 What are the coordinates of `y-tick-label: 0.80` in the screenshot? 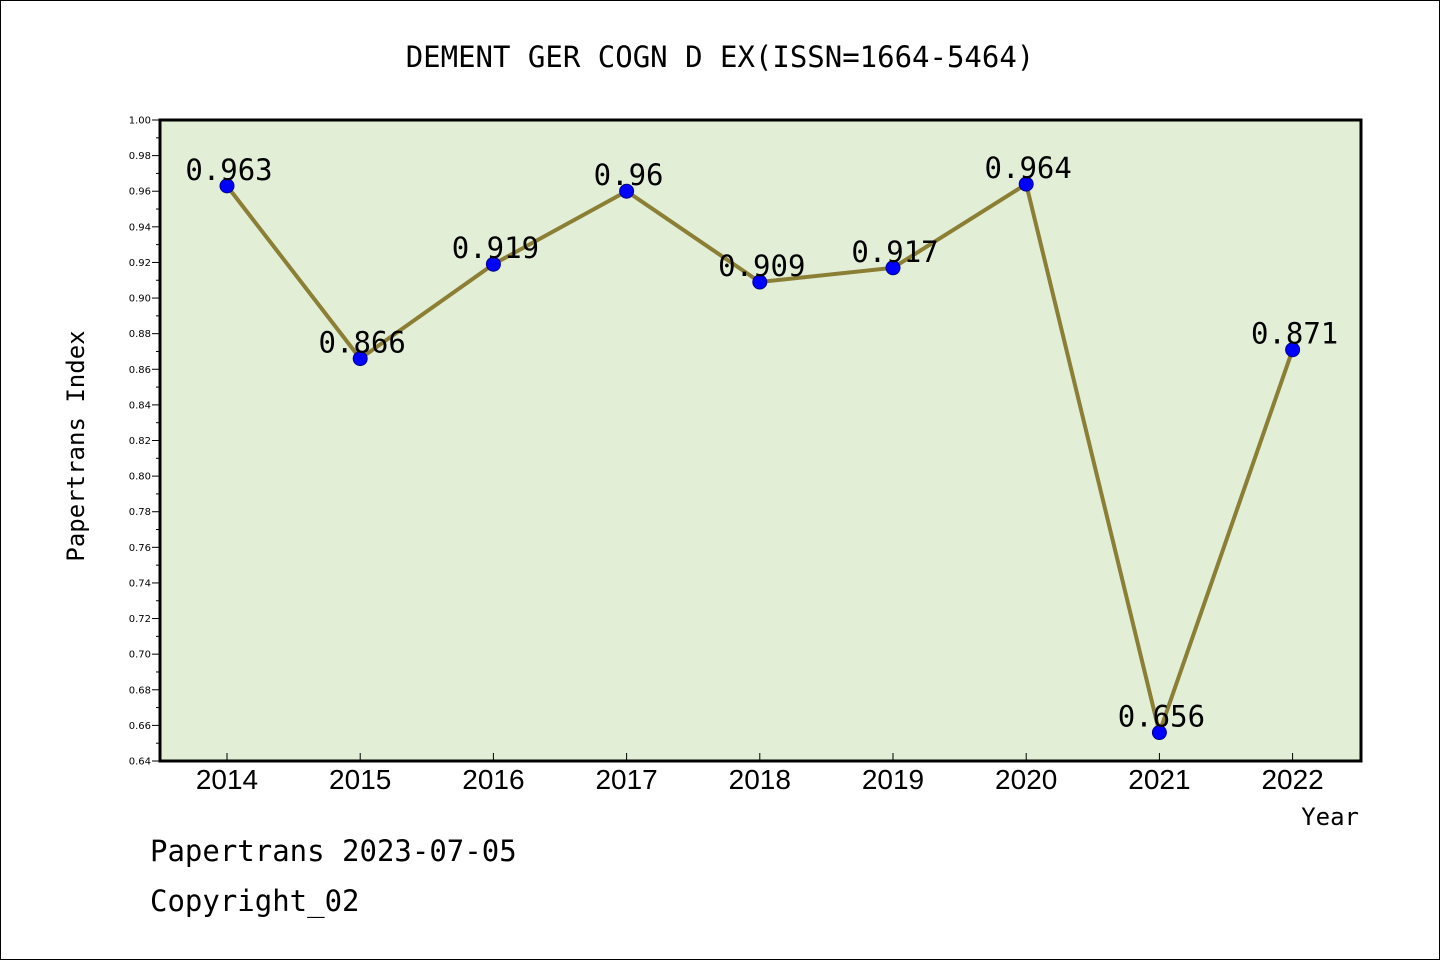 It's located at (140, 477).